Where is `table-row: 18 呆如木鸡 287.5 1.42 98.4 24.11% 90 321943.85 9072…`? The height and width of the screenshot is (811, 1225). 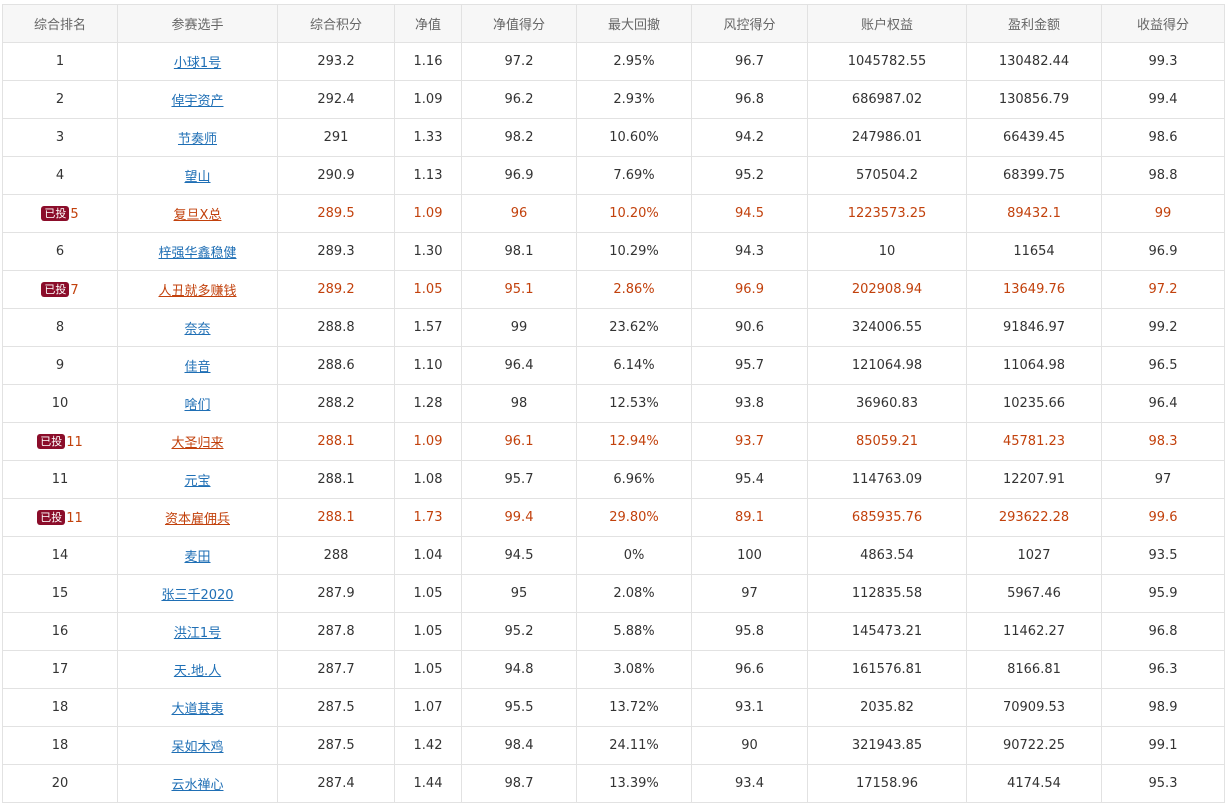
table-row: 18 呆如木鸡 287.5 1.42 98.4 24.11% 90 321943.85 9072… is located at coordinates (613, 745).